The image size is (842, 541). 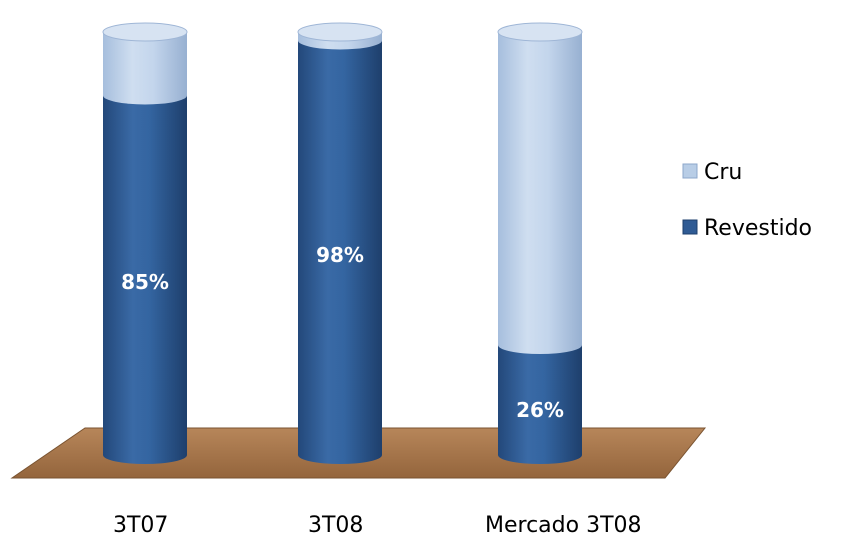 I want to click on legend-swatch-revestido, so click(x=690, y=227).